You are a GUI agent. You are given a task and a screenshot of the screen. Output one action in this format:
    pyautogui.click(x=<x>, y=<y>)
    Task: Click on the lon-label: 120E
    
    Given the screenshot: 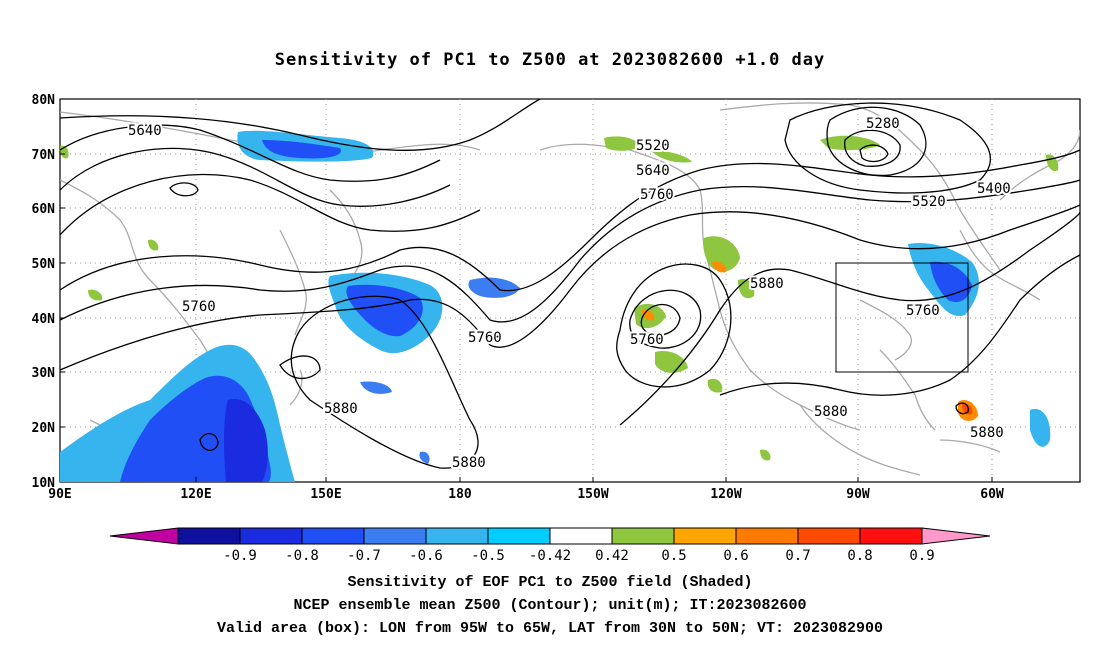 What is the action you would take?
    pyautogui.click(x=195, y=494)
    